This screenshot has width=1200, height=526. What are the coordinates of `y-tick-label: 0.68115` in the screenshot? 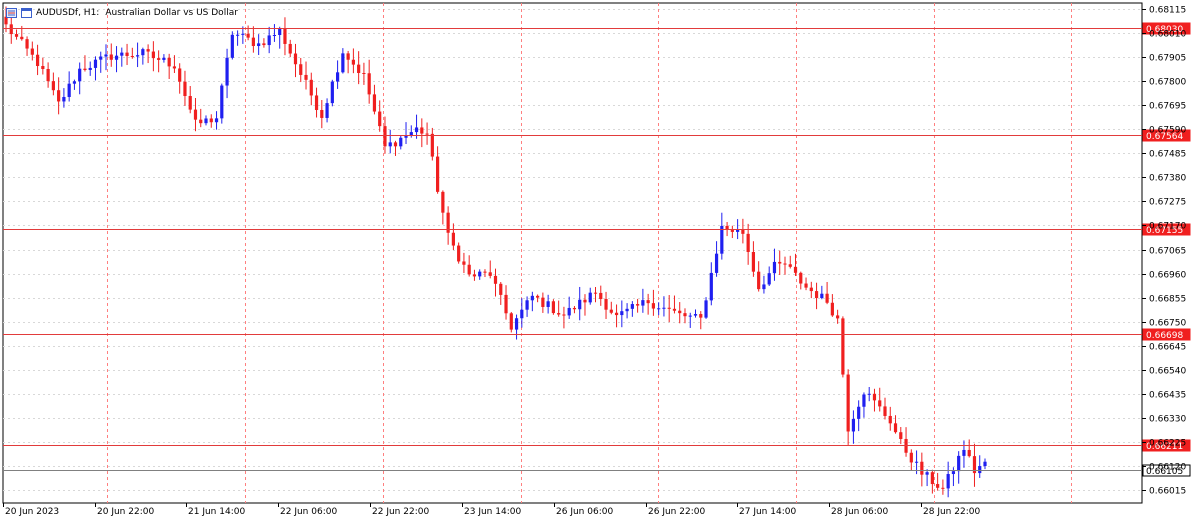 It's located at (1167, 11).